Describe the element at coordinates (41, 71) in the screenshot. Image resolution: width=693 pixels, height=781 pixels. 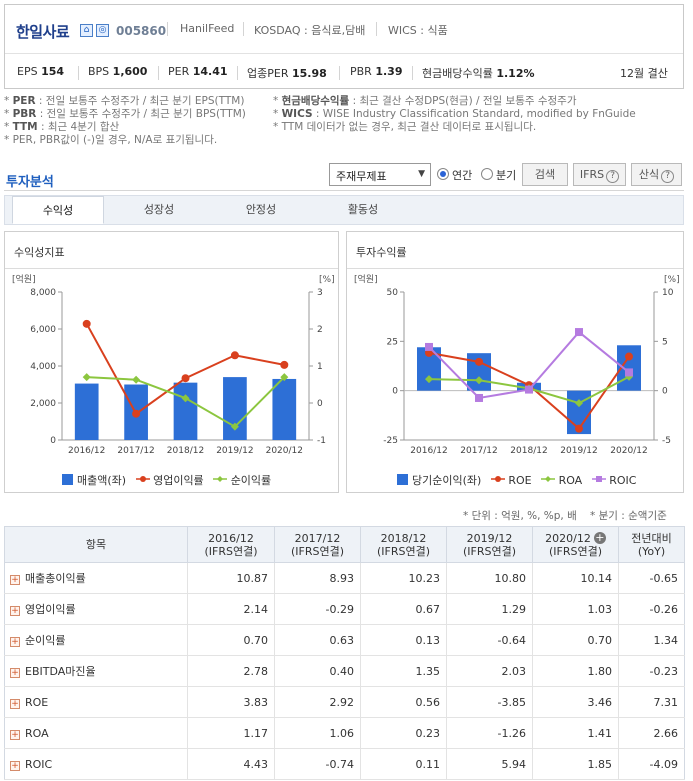
I see `metric-eps: EPS 154` at that location.